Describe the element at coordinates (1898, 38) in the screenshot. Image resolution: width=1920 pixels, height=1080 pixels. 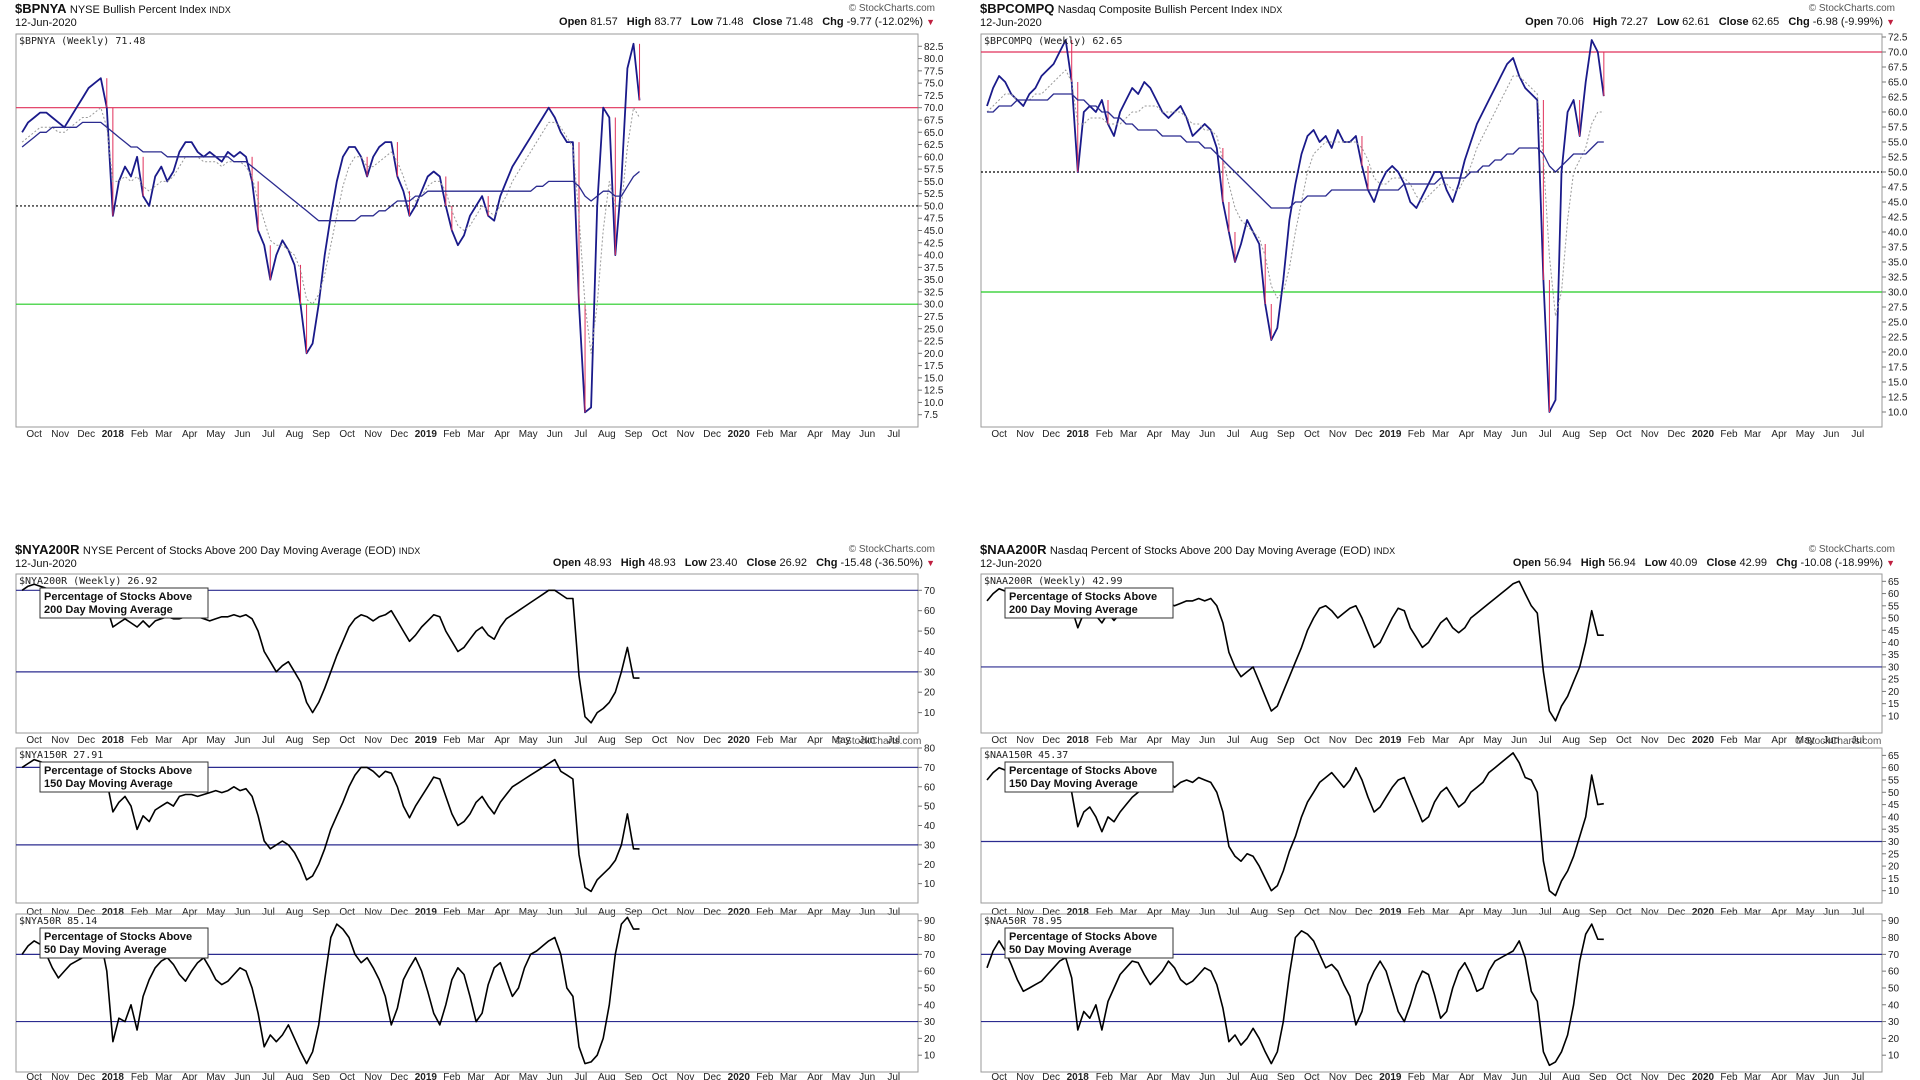
I see `y-tick-label: 72.5` at that location.